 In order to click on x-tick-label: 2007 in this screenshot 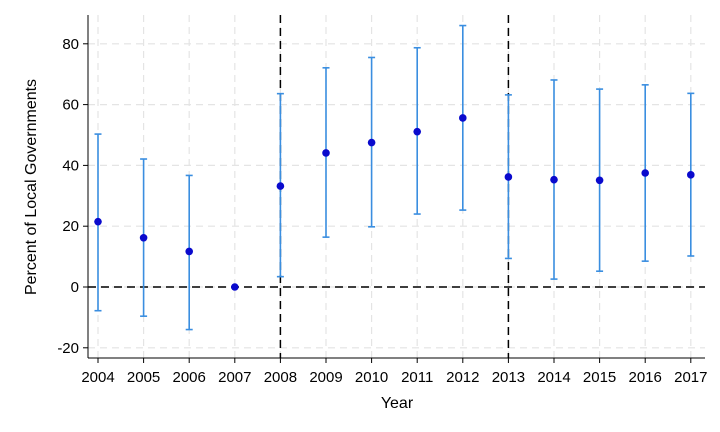, I will do `click(234, 377)`.